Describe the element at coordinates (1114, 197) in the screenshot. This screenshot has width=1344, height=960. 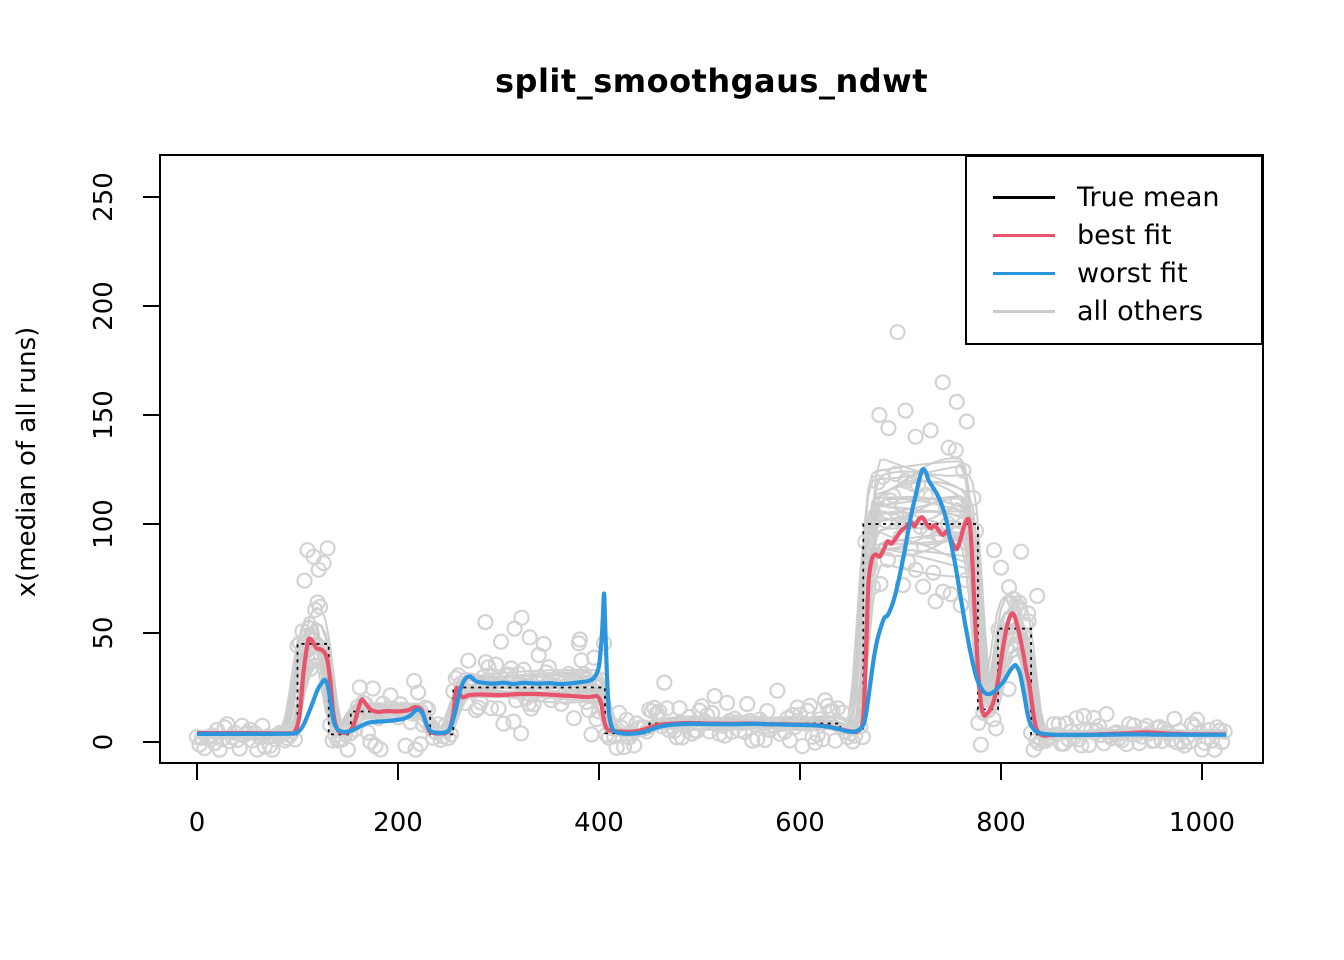
I see `legend-row: True mean` at that location.